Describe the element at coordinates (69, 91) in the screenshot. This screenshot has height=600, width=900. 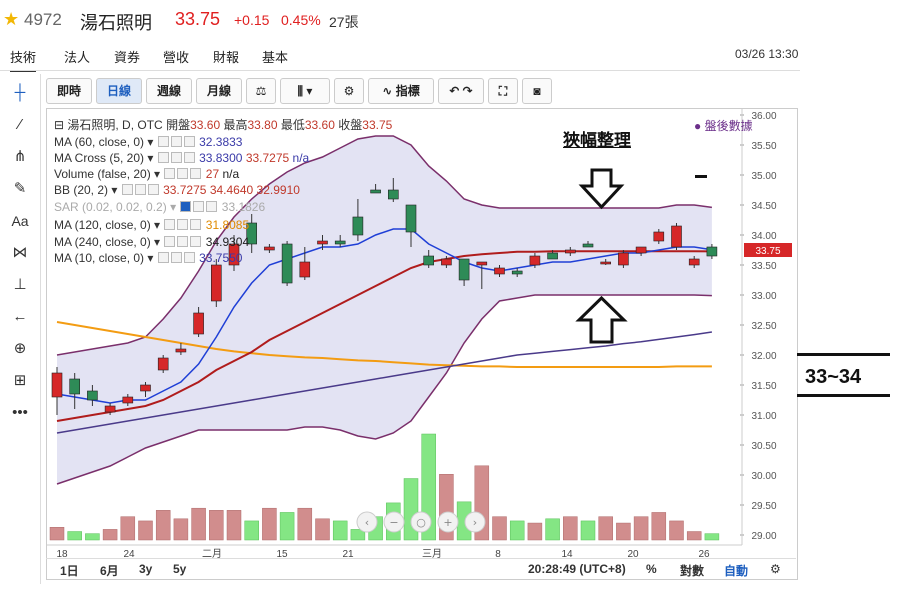
I see `realtime-button: 即時` at that location.